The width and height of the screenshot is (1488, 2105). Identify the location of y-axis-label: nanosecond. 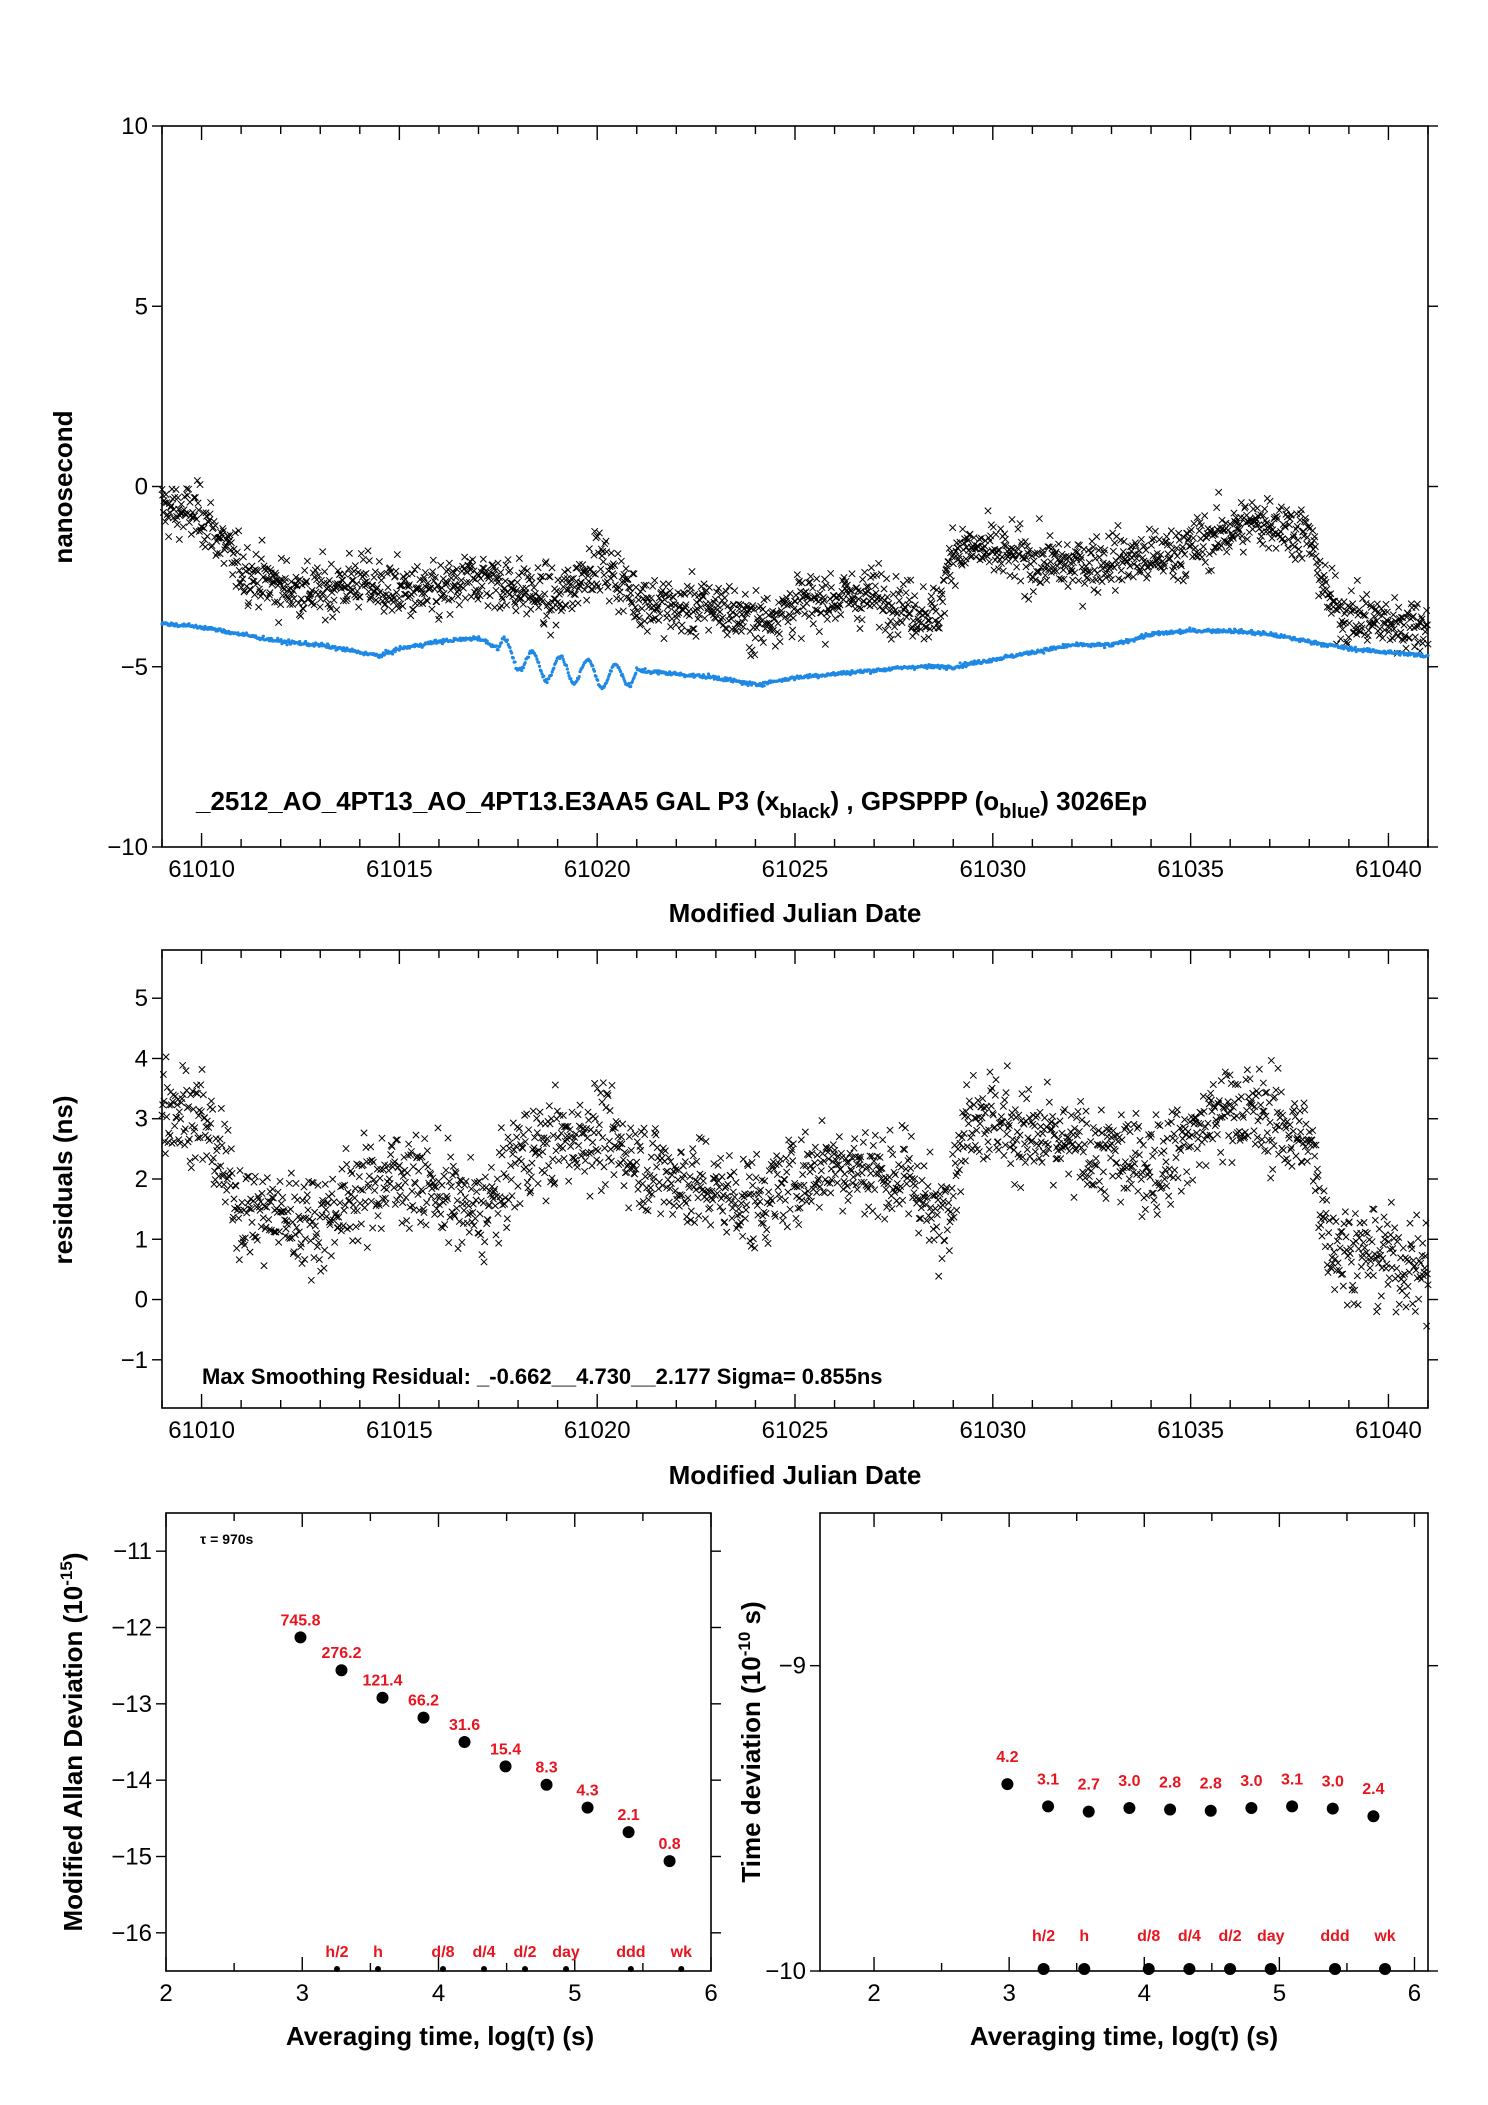
(63, 486).